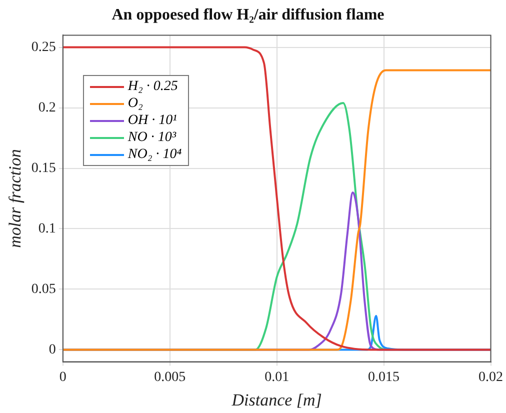  Describe the element at coordinates (490, 377) in the screenshot. I see `x-tick-label: 0.02` at that location.